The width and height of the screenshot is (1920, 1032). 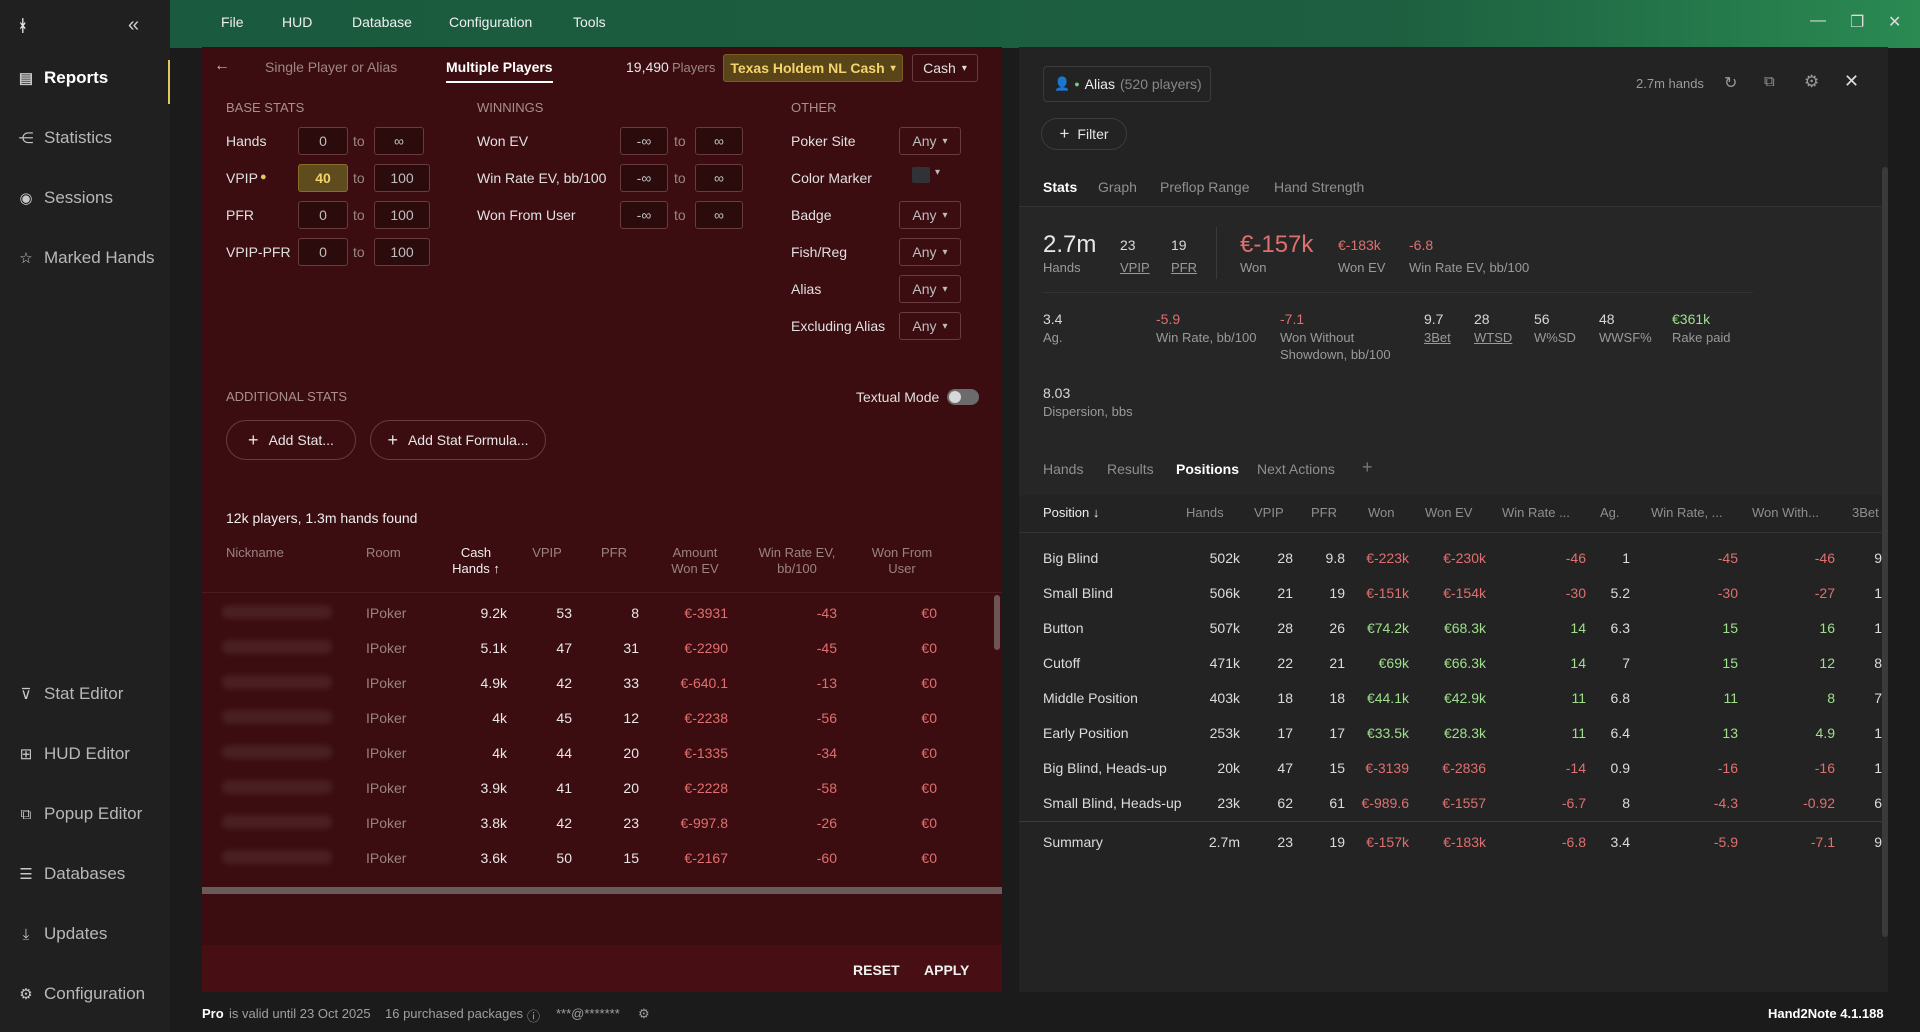 I want to click on collapse-sidebar-icon: «, so click(x=134, y=25).